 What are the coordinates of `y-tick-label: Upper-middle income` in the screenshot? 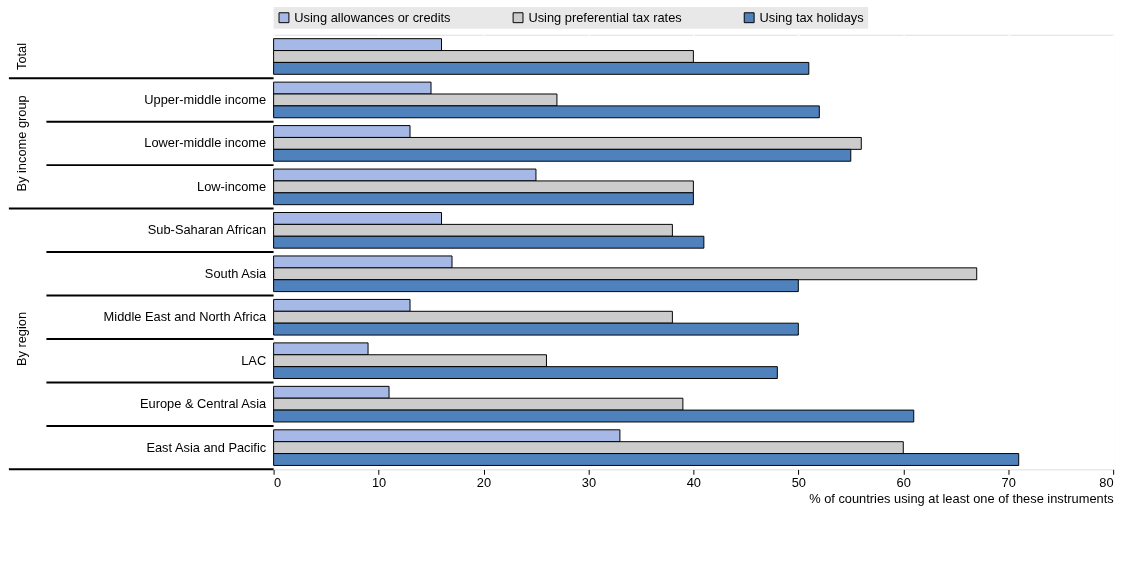 It's located at (205, 99).